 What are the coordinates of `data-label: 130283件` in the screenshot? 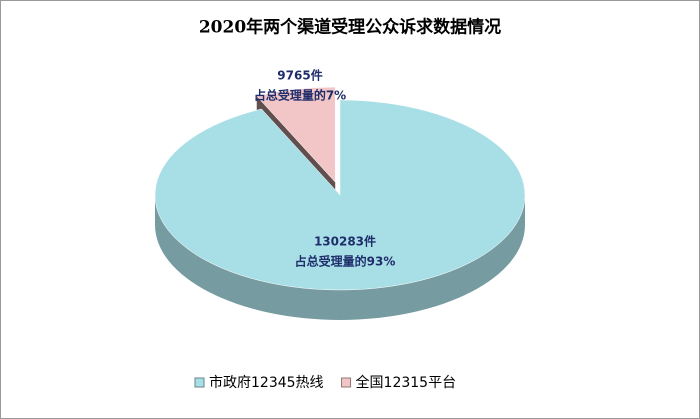 It's located at (345, 241).